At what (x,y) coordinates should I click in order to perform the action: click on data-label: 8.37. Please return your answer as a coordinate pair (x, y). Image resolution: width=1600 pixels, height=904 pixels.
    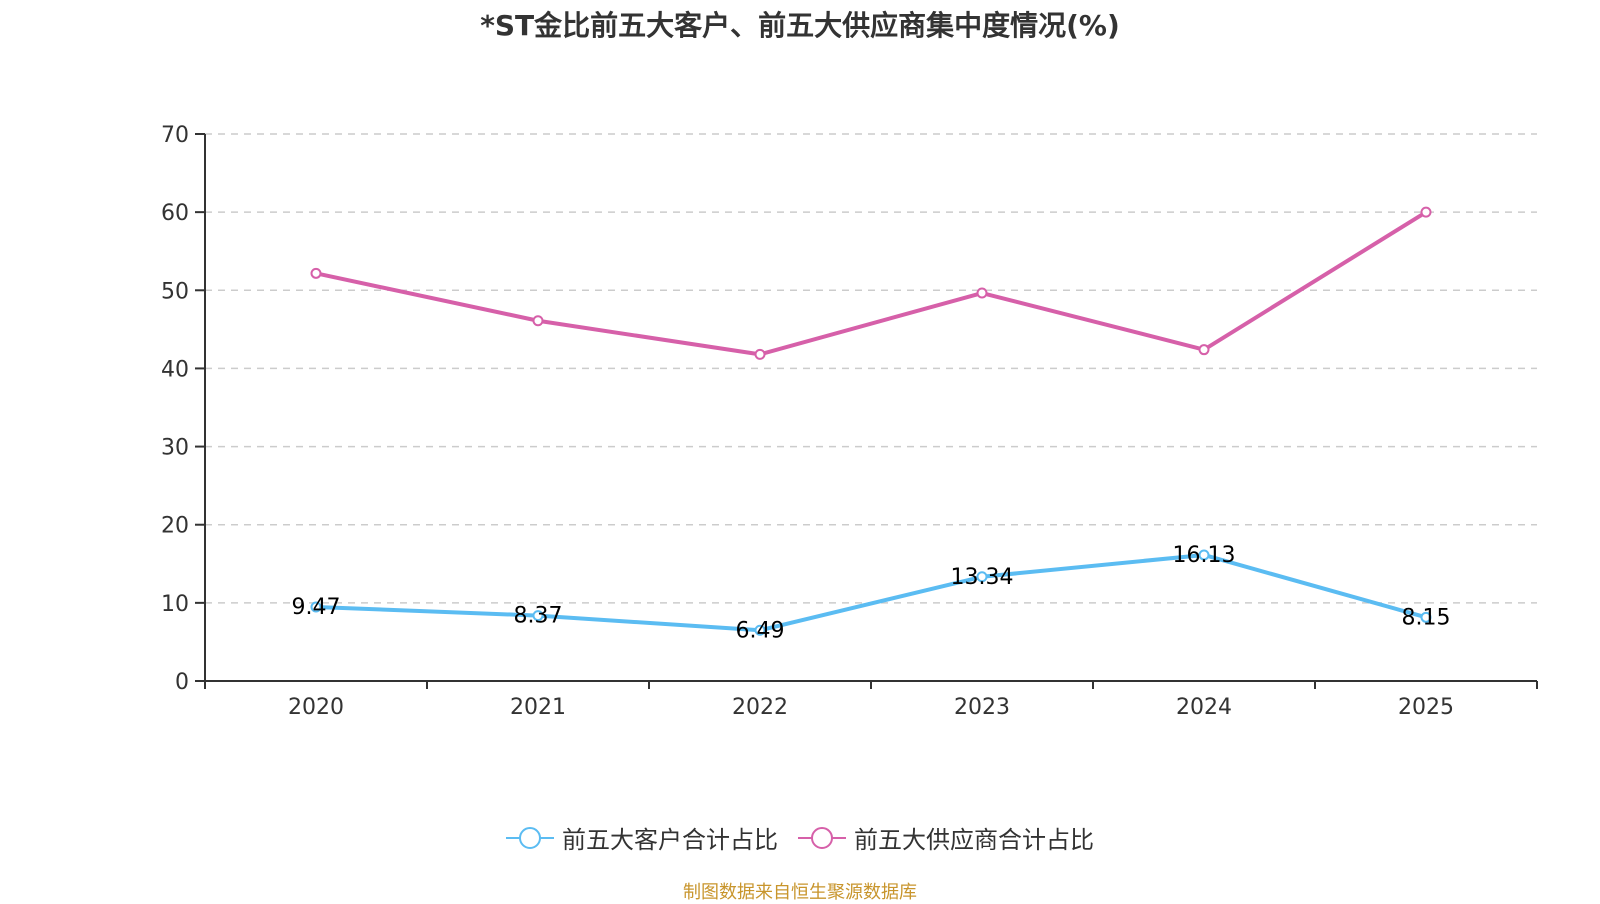
    Looking at the image, I should click on (538, 616).